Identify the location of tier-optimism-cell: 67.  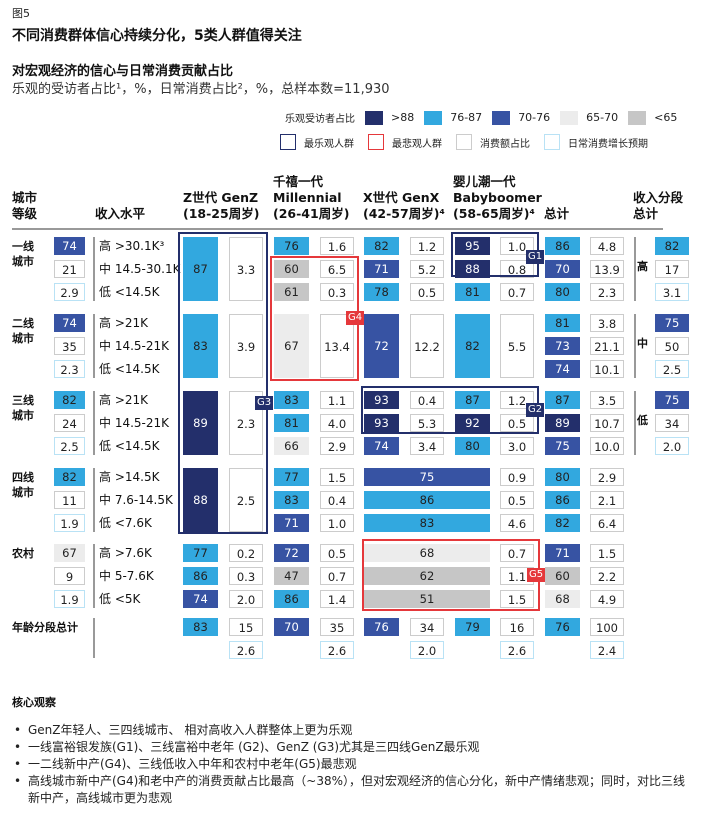
(69, 553).